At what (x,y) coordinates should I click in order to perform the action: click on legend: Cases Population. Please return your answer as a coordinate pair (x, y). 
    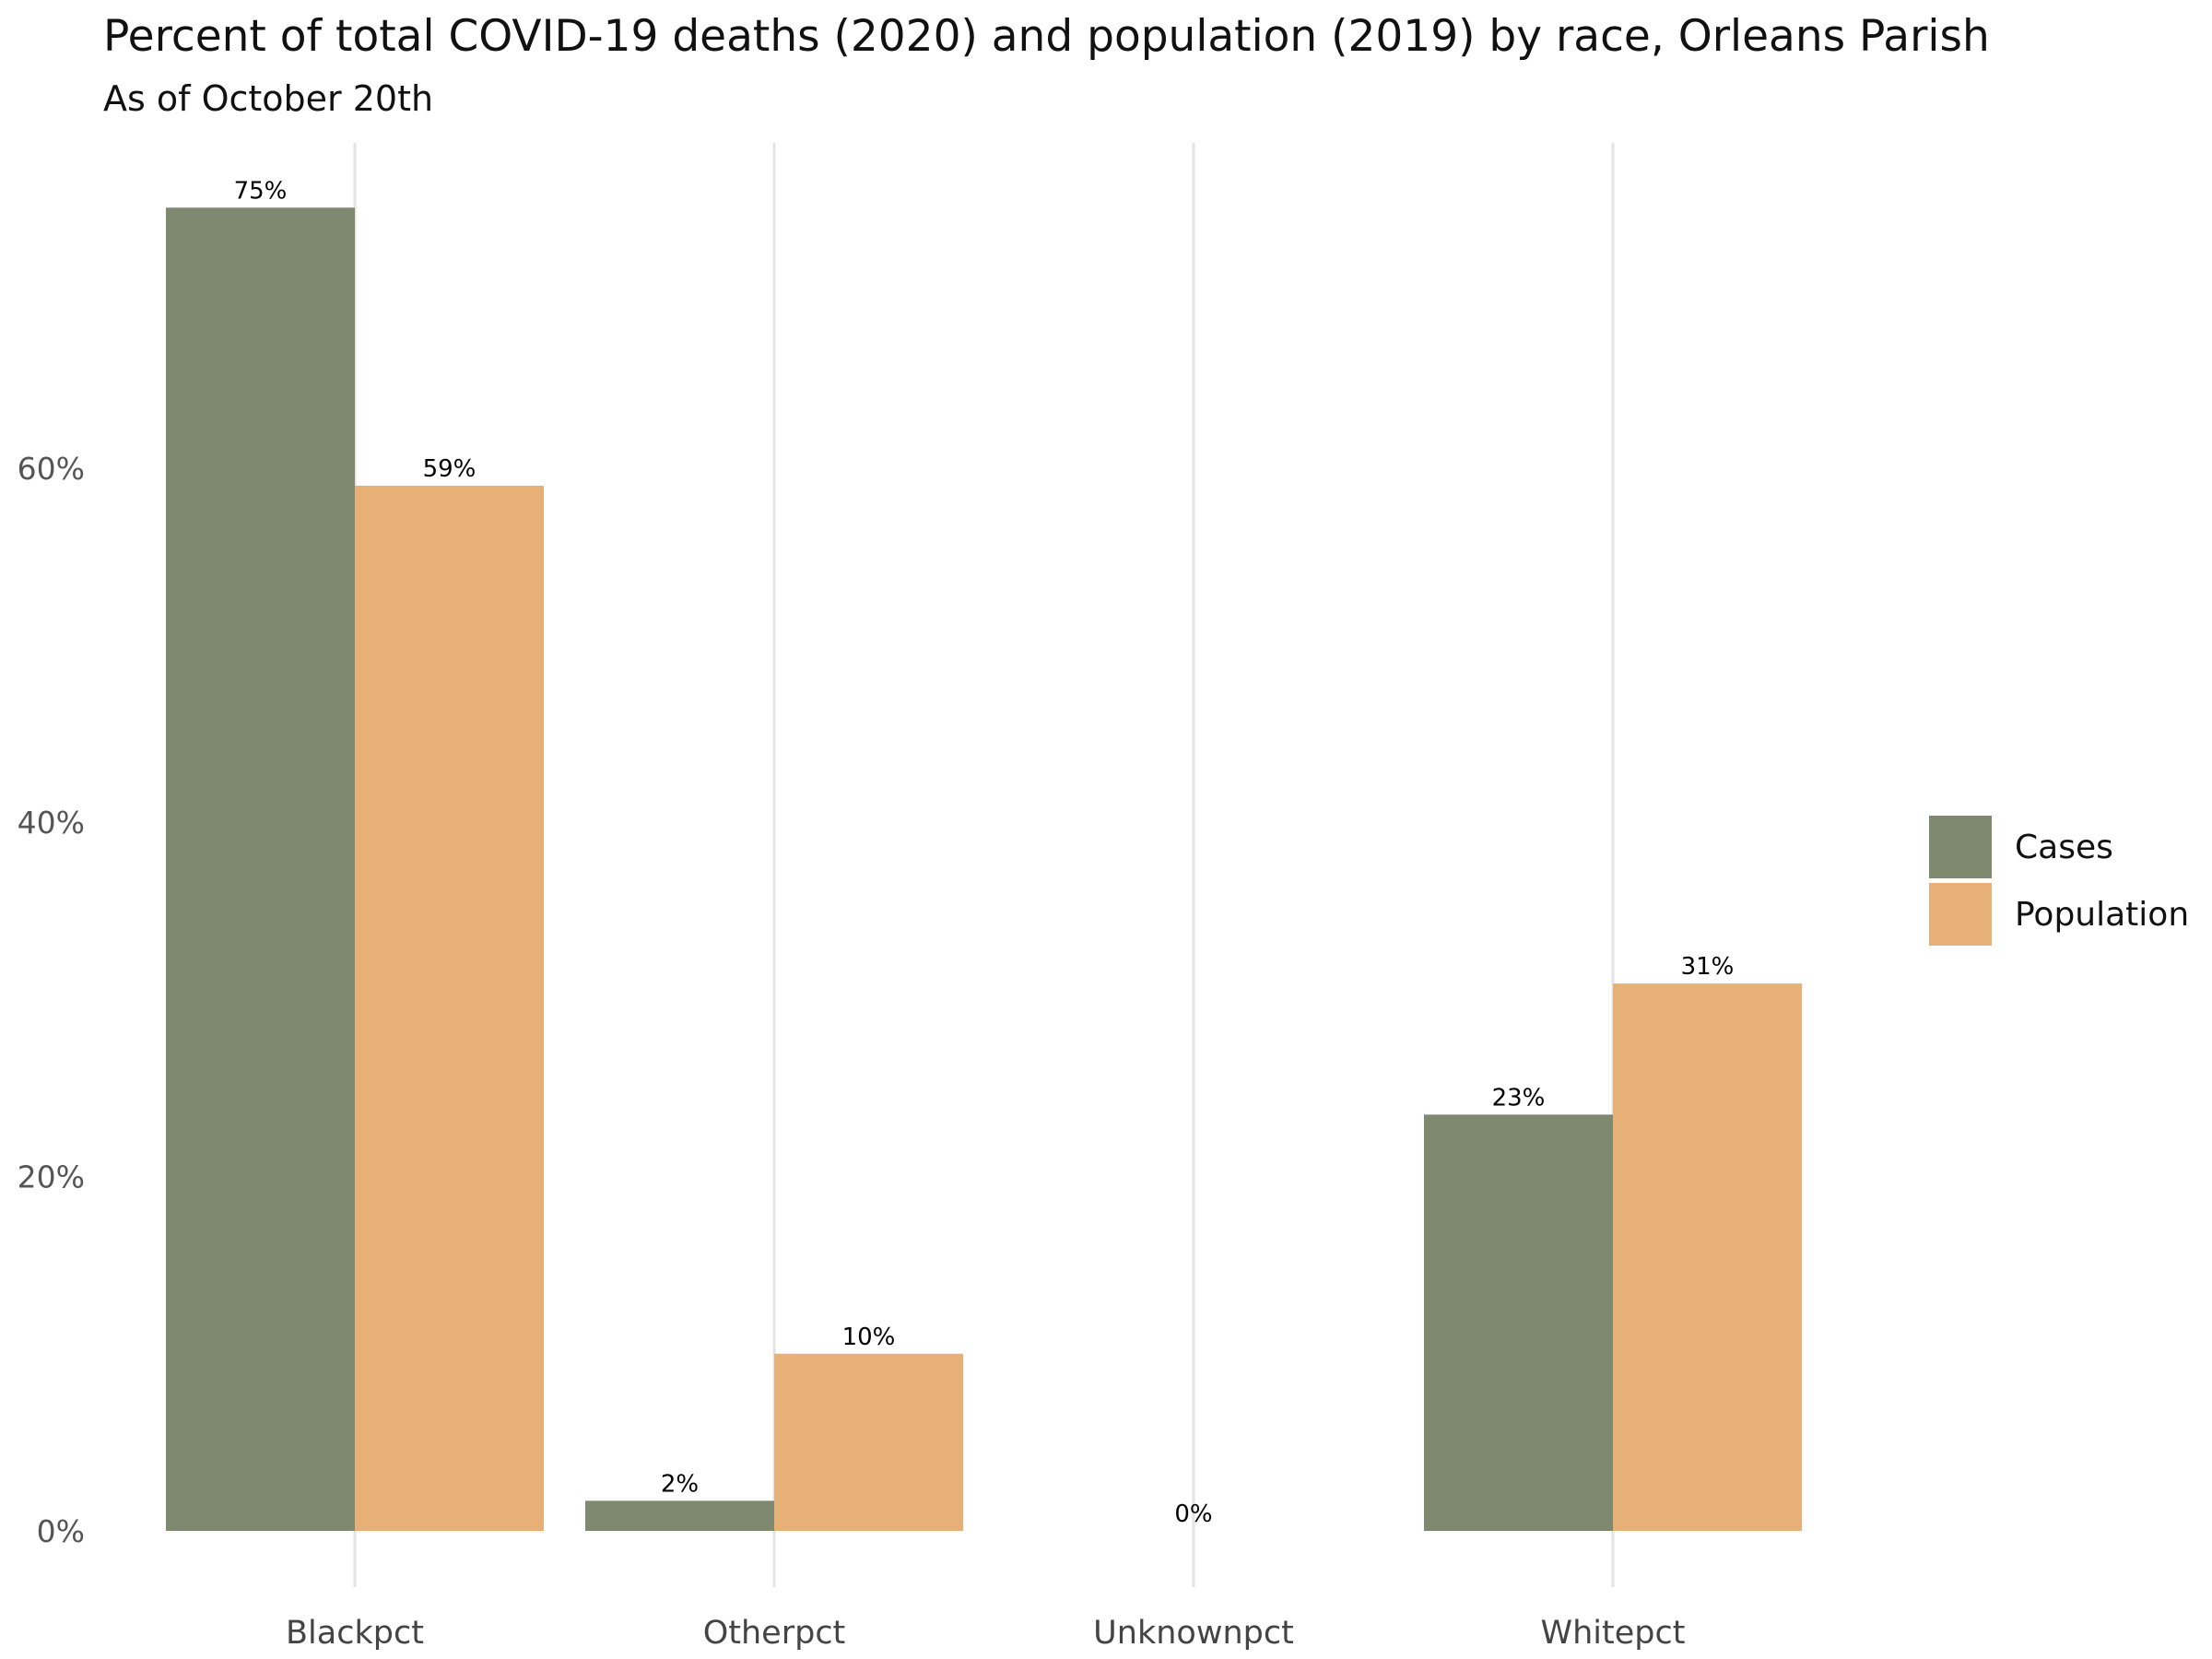
    Looking at the image, I should click on (2059, 881).